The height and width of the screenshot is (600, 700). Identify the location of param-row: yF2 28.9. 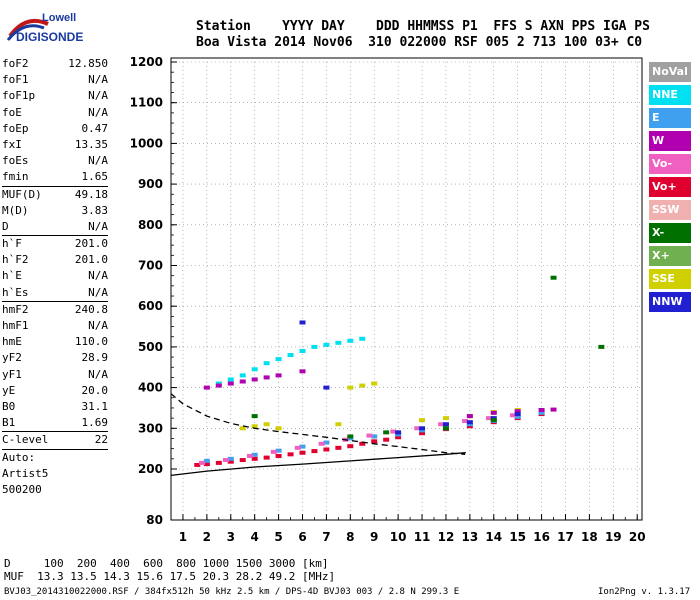
(55, 358).